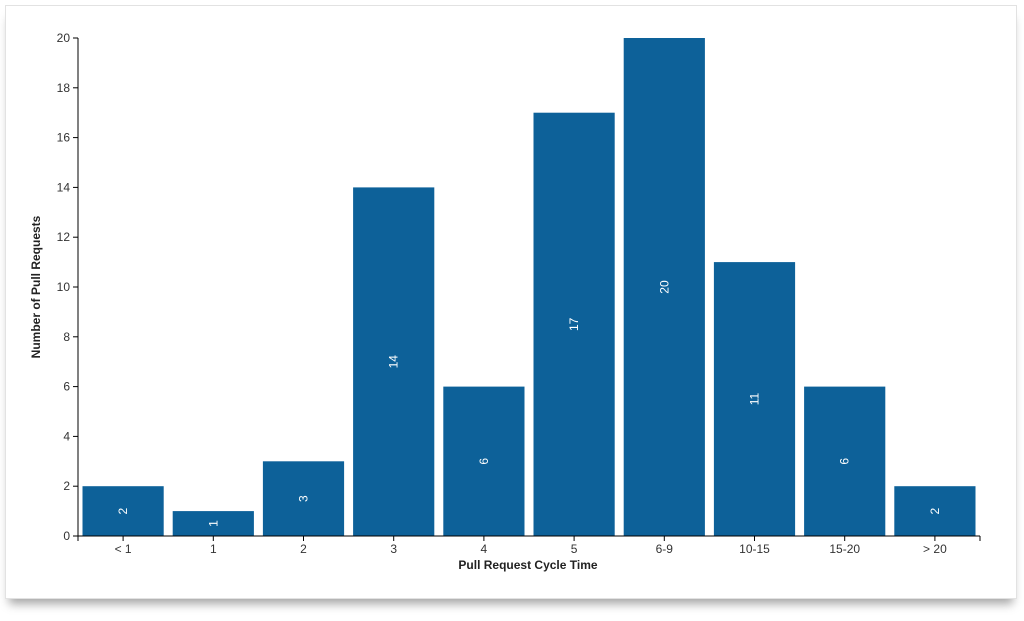 The width and height of the screenshot is (1024, 621). I want to click on y-axis: 0 2 4 6 8 10 12 14 16 18 20, so click(68, 287).